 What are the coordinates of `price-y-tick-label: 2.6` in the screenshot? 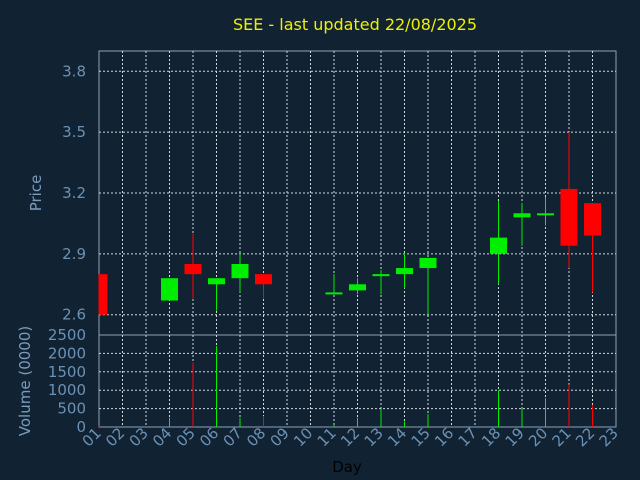 It's located at (74, 315).